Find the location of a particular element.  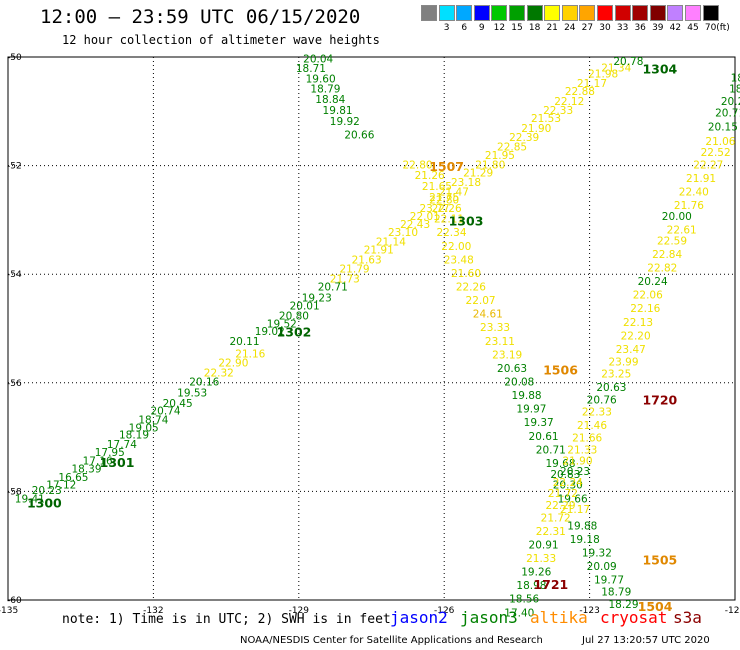

pass-number-label: 1301 is located at coordinates (117, 462).